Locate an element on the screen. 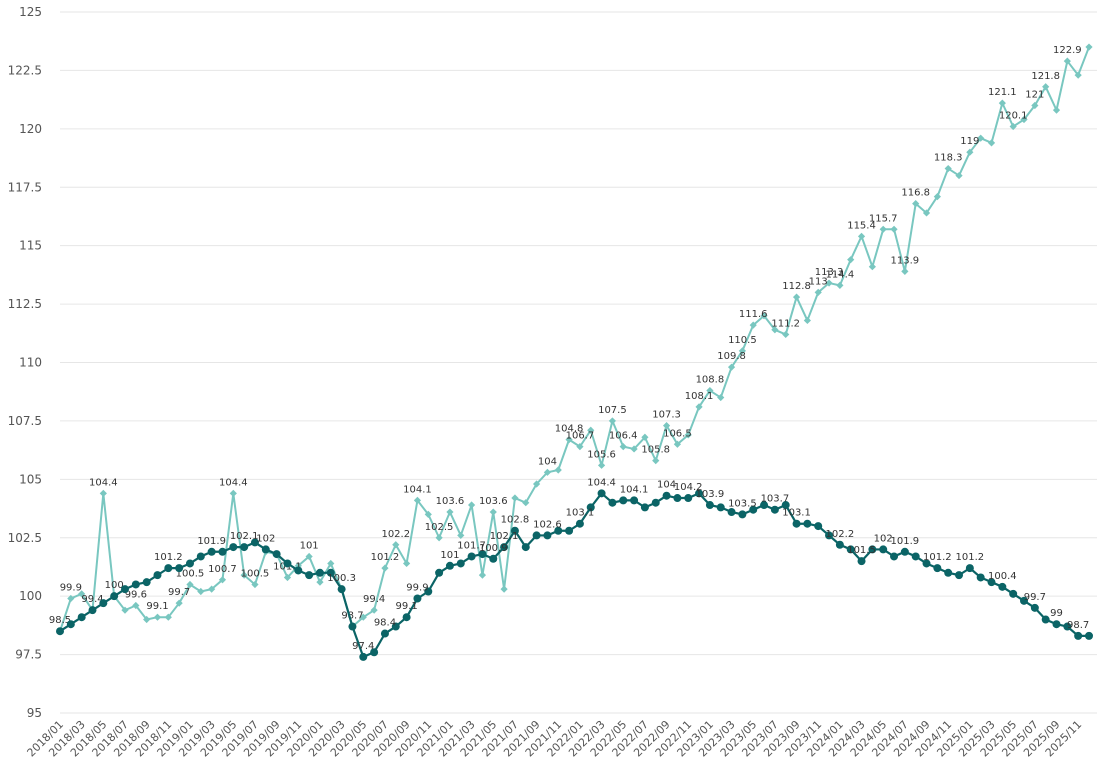 Image resolution: width=1107 pixels, height=782 pixels. data-label: 116.8 is located at coordinates (915, 193).